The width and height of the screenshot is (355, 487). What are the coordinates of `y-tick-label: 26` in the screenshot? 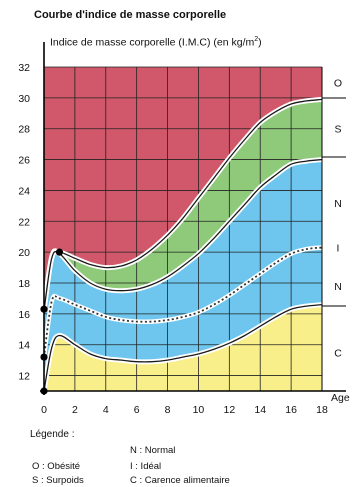 It's located at (24, 161).